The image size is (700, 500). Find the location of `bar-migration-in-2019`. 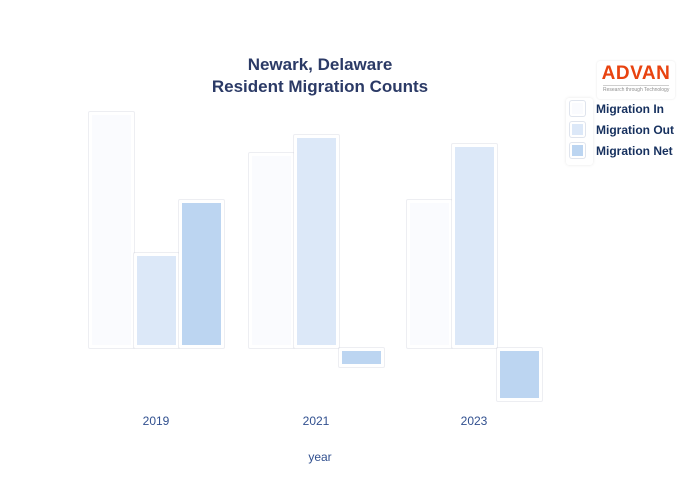

bar-migration-in-2019 is located at coordinates (111, 230).